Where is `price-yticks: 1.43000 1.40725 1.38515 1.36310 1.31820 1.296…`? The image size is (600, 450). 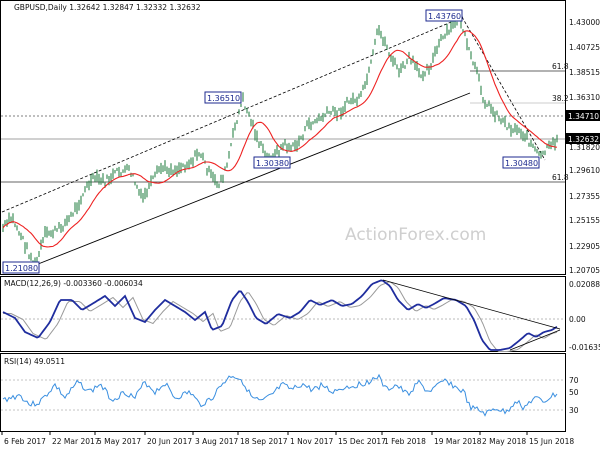
price-yticks: 1.43000 1.40725 1.38515 1.36310 1.31820 1.296… is located at coordinates (584, 146).